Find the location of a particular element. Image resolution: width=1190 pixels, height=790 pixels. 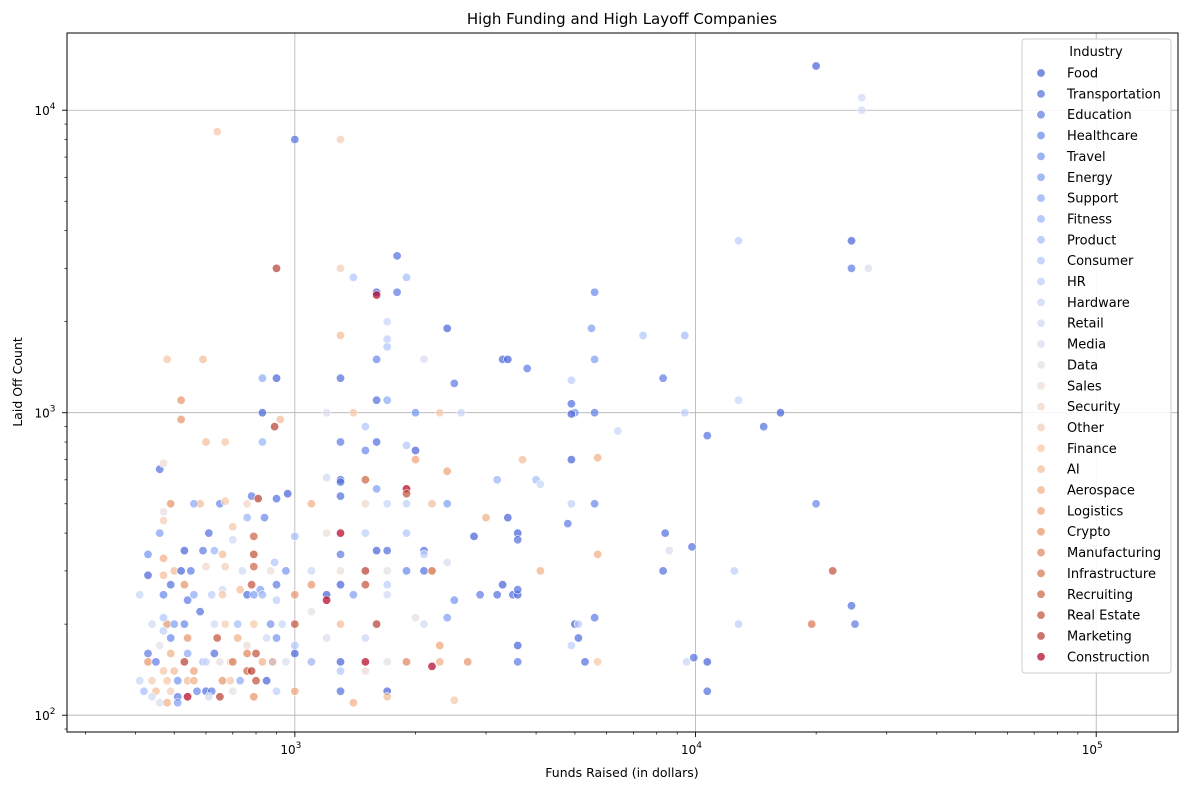

legend-label: Fitness is located at coordinates (1089, 219).